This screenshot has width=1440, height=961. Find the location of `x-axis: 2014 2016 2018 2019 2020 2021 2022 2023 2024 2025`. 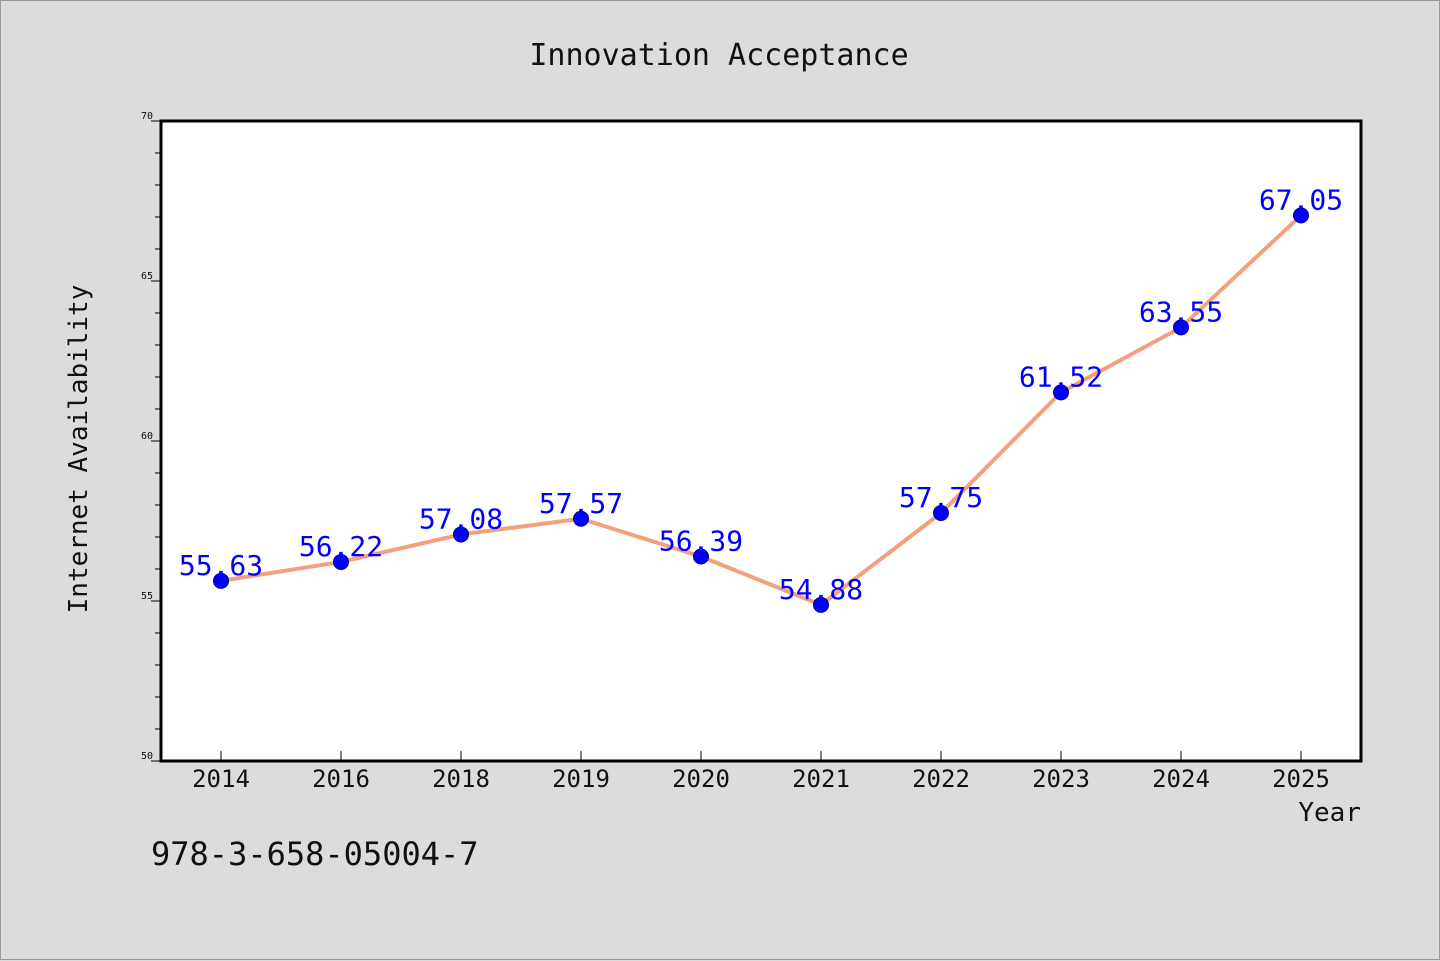

x-axis: 2014 2016 2018 2019 2020 2021 2022 2023 2024 2025 is located at coordinates (761, 772).